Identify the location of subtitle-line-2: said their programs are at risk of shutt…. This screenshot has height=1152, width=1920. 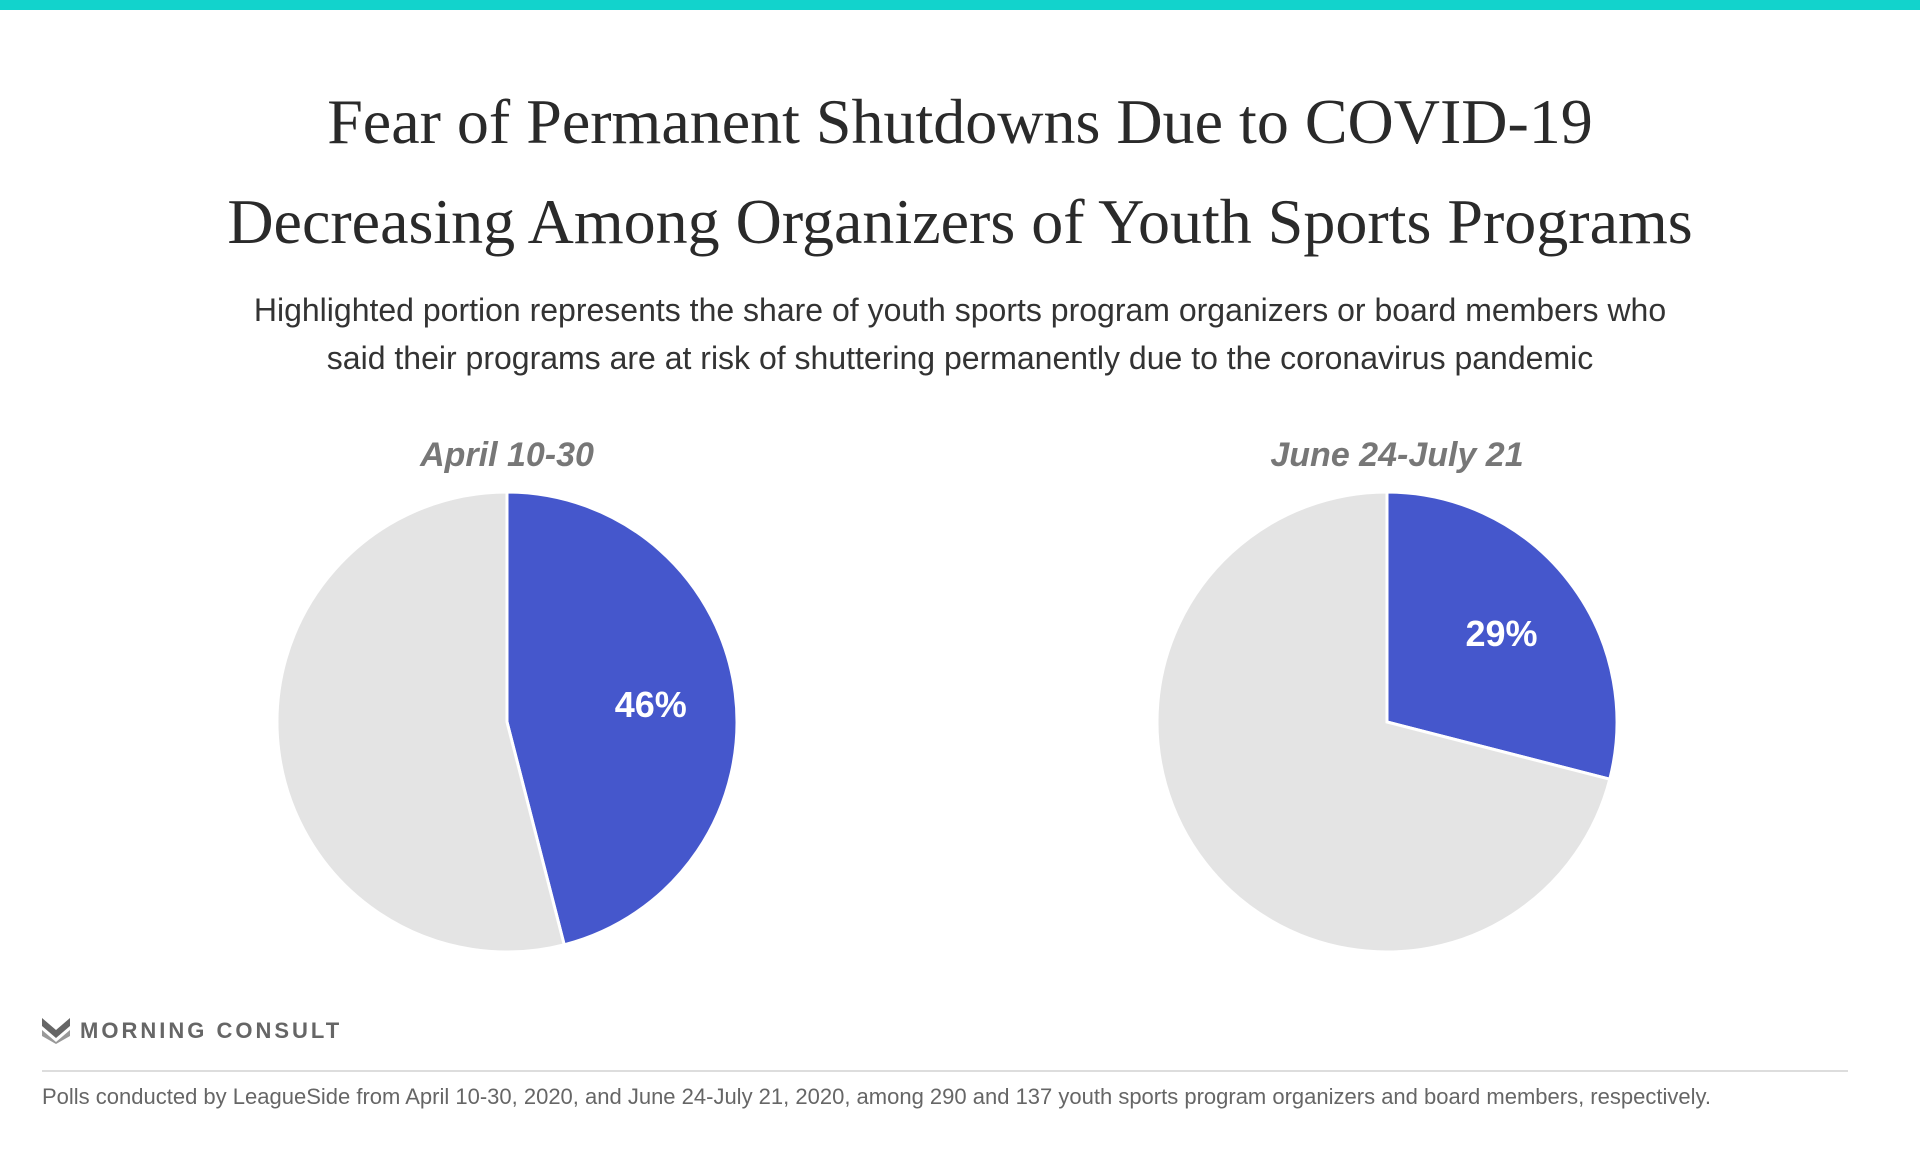
(960, 358).